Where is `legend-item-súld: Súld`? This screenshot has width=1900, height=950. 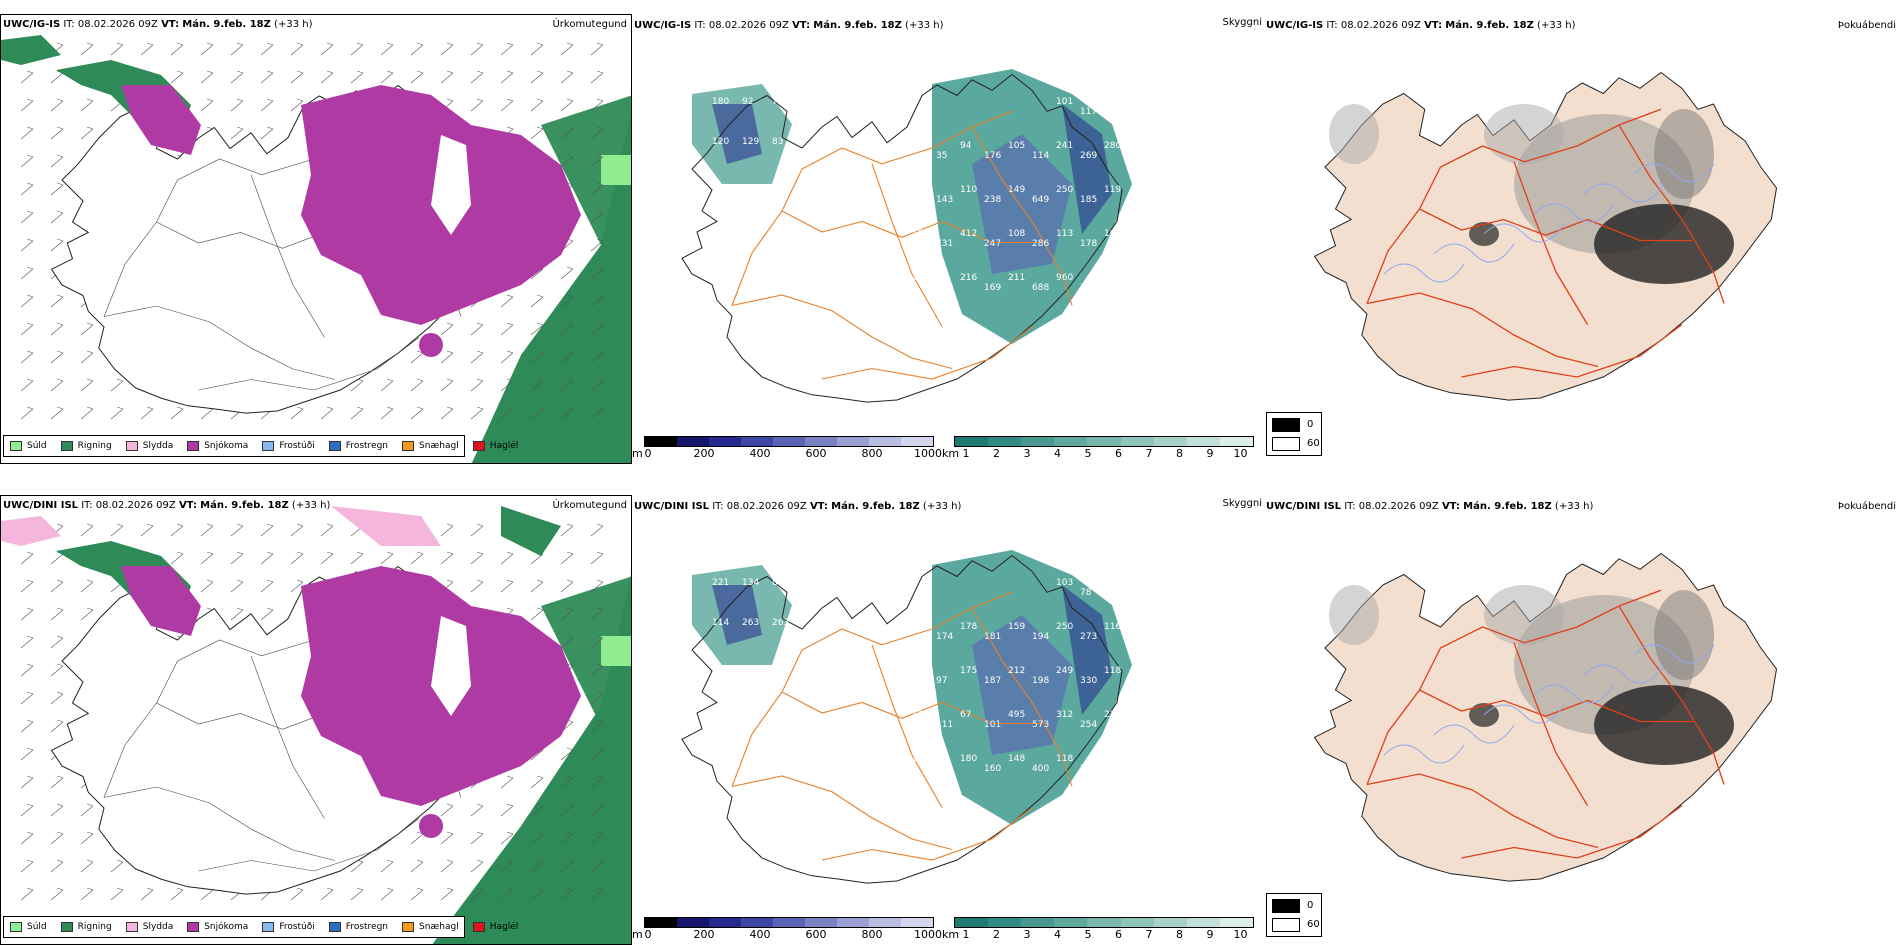
legend-item-súld: Súld is located at coordinates (28, 446).